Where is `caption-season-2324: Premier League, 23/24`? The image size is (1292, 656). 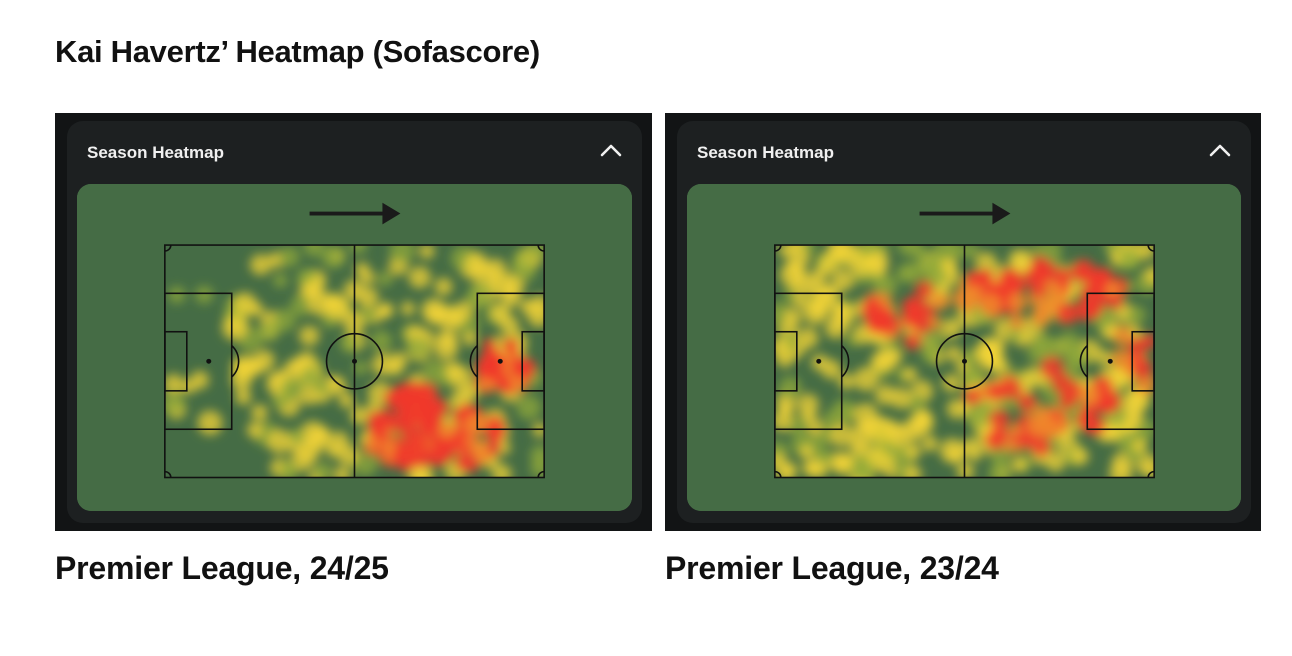 caption-season-2324: Premier League, 23/24 is located at coordinates (832, 568).